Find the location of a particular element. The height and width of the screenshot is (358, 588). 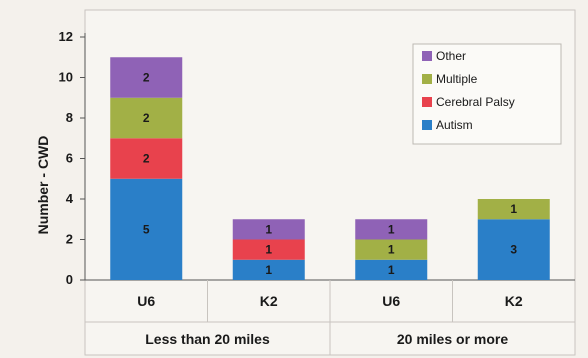

legend: Other Multiple Cerebral Palsy Autism is located at coordinates (487, 94).